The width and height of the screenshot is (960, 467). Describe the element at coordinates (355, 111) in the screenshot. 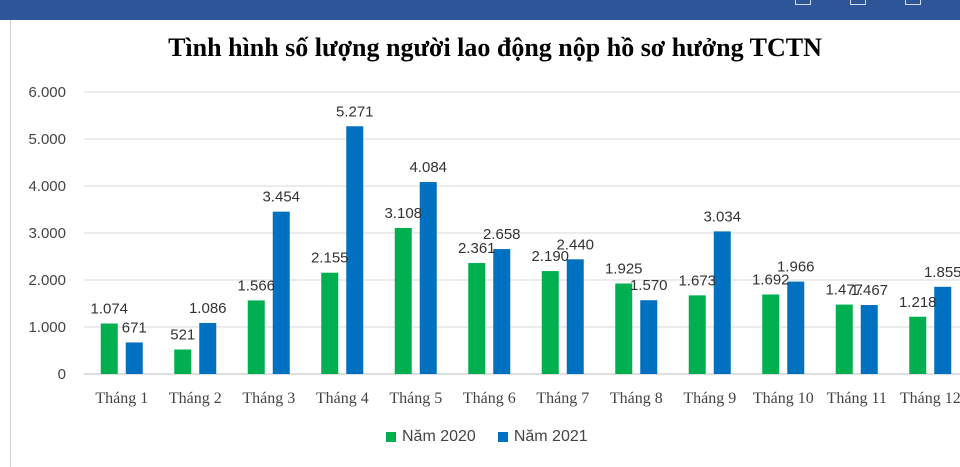

I see `data-label: 5.271` at that location.